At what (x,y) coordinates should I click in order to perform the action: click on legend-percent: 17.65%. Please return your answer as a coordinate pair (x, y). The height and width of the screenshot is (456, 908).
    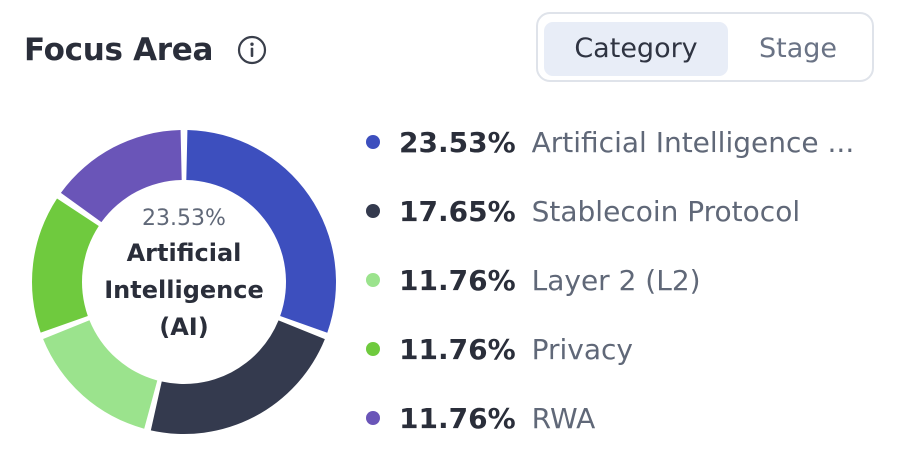
    Looking at the image, I should click on (457, 211).